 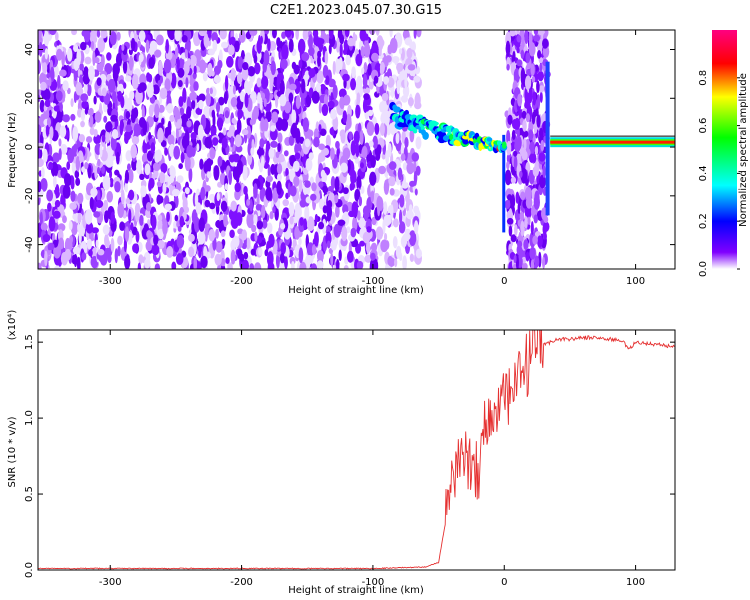 I want to click on colorbar-label: Normalized spectral amplitude, so click(x=743, y=150).